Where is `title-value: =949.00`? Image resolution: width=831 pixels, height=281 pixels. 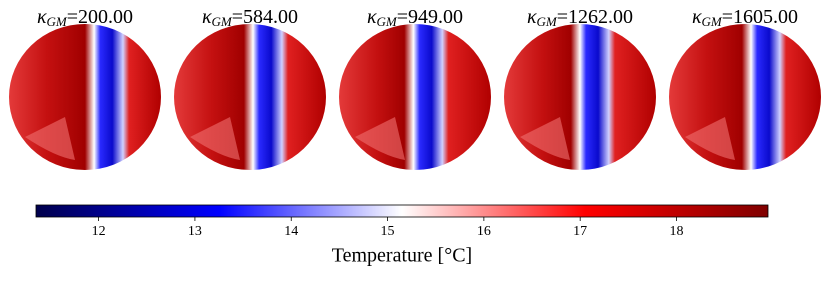 title-value: =949.00 is located at coordinates (430, 17).